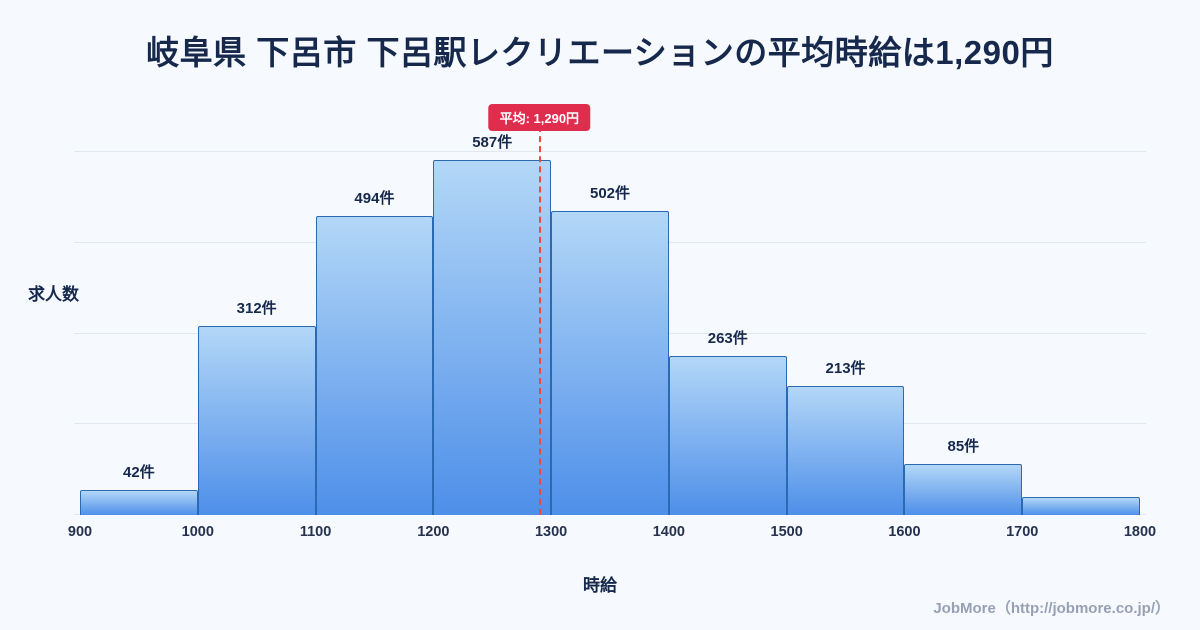 The image size is (1200, 630). Describe the element at coordinates (197, 532) in the screenshot. I see `x-tick-label: 1000` at that location.